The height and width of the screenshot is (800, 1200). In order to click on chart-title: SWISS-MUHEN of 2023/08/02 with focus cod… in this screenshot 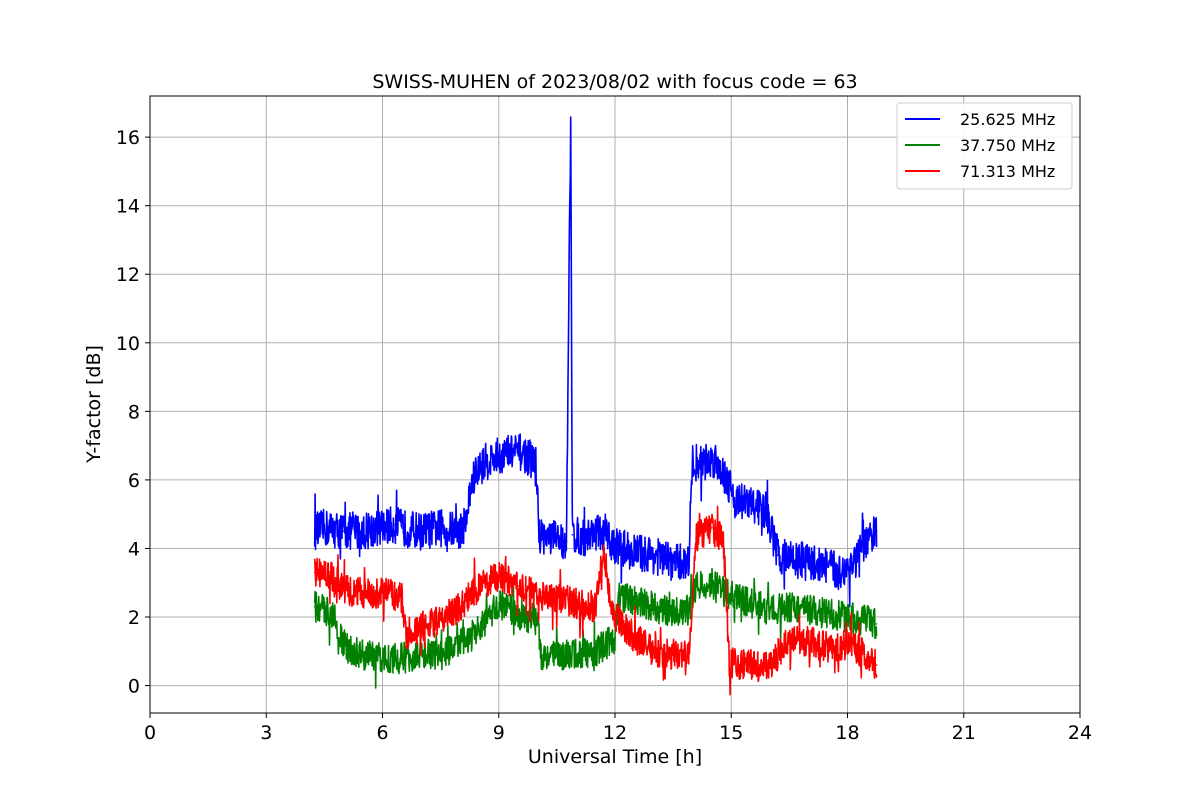, I will do `click(614, 82)`.